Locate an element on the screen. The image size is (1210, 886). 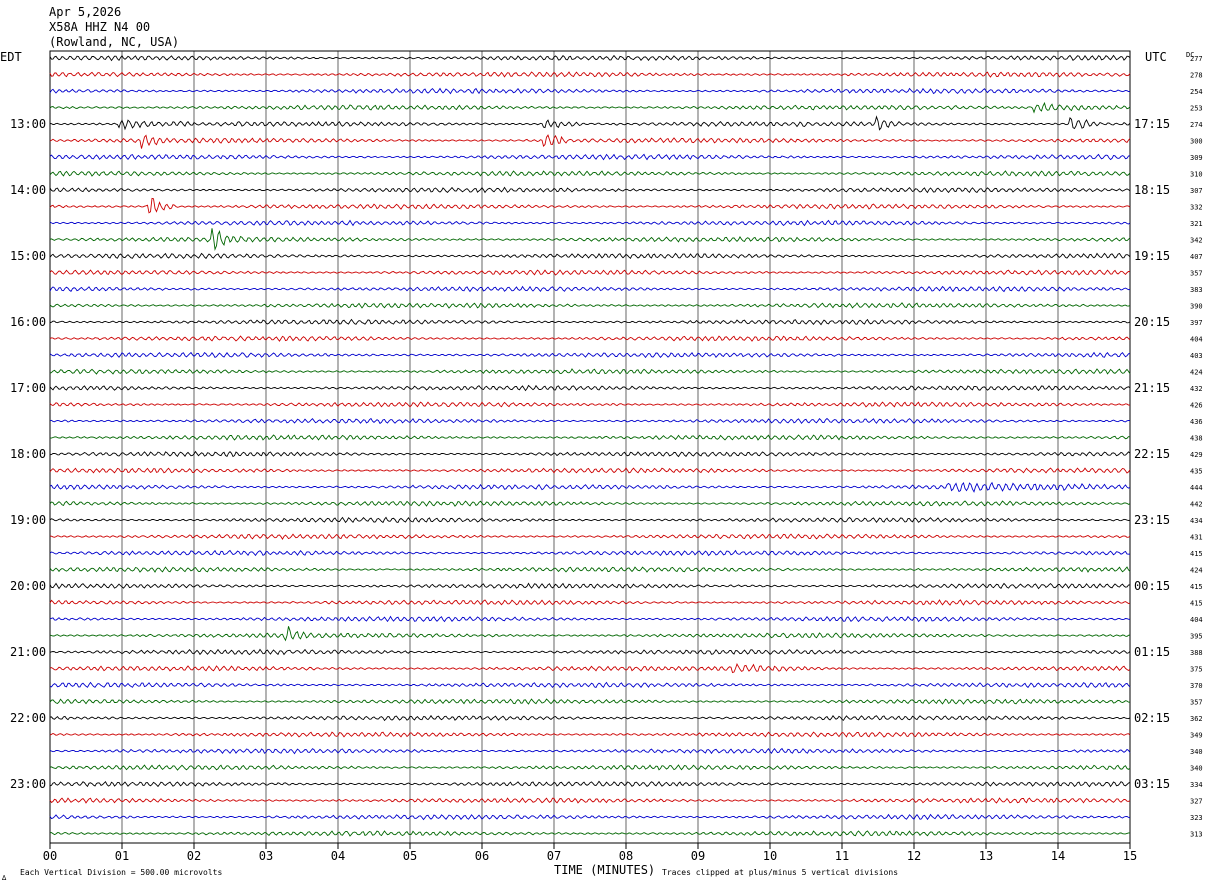
right-hour-label: 19:15 is located at coordinates (1152, 256).